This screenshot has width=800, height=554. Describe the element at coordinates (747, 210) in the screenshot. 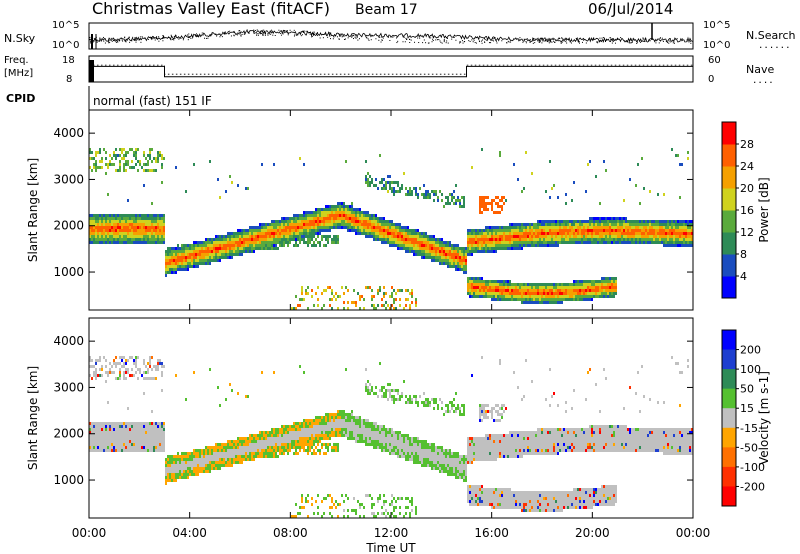

I see `colorbar-tick-label: 16` at that location.